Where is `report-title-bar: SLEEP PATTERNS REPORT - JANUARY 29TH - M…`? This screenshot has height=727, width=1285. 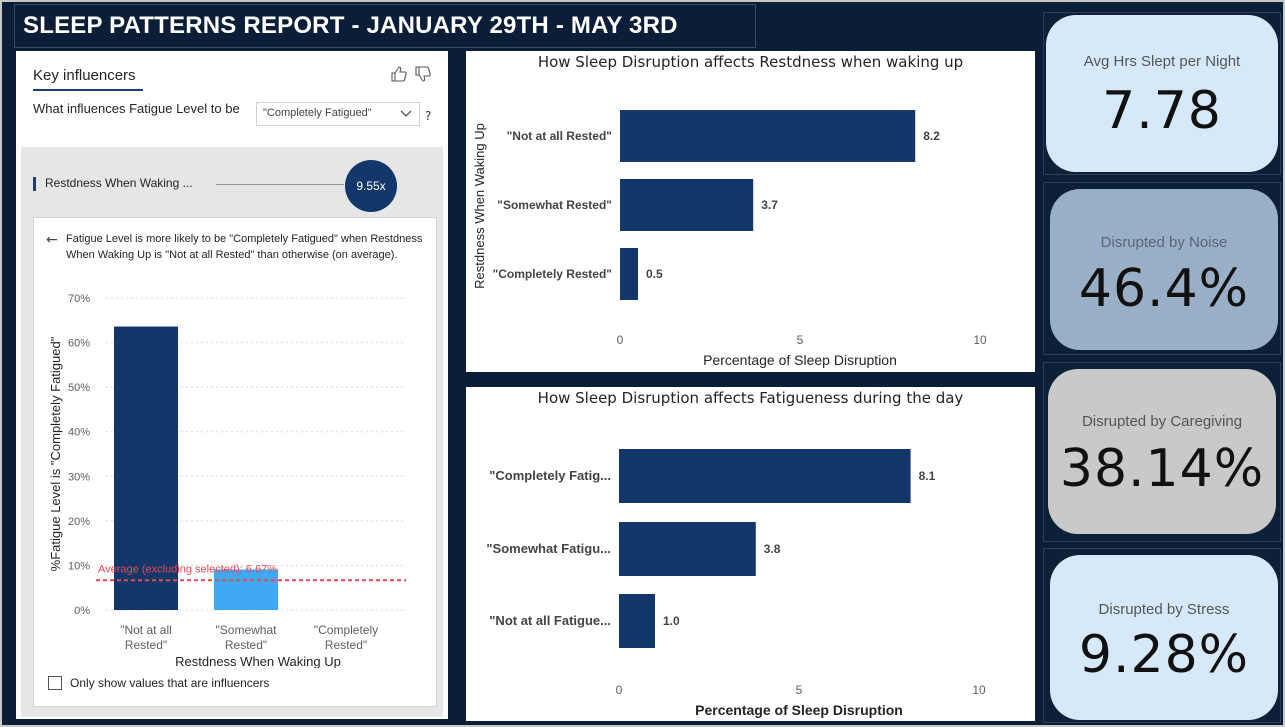 report-title-bar: SLEEP PATTERNS REPORT - JANUARY 29TH - M… is located at coordinates (385, 26).